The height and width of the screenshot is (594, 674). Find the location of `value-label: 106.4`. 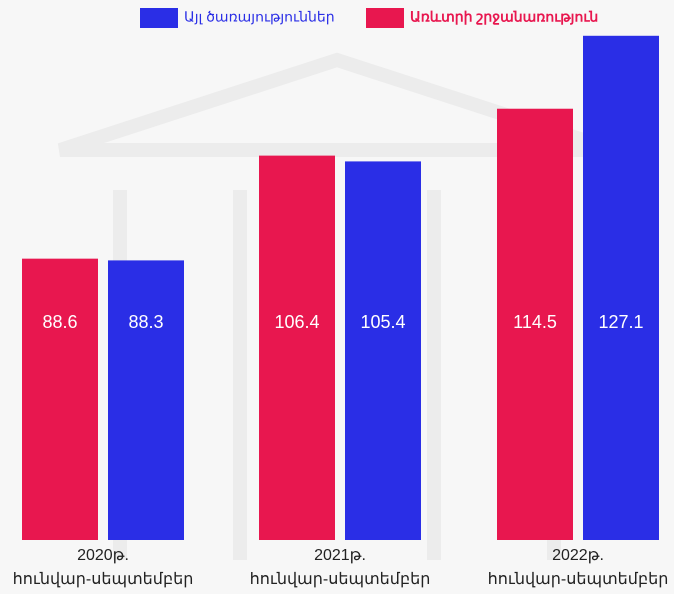

value-label: 106.4 is located at coordinates (296, 322).